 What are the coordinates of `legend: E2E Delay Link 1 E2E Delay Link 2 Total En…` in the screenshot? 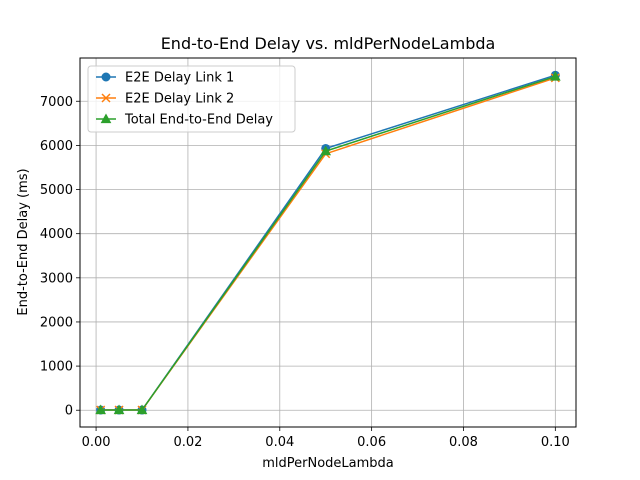 It's located at (191, 99).